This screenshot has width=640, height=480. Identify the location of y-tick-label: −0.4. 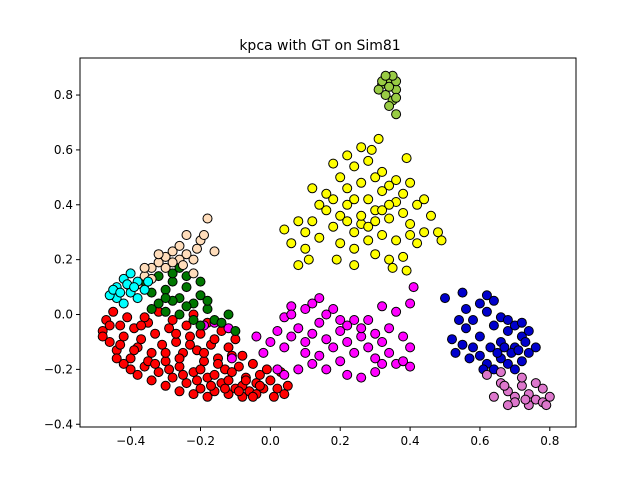
(58, 424).